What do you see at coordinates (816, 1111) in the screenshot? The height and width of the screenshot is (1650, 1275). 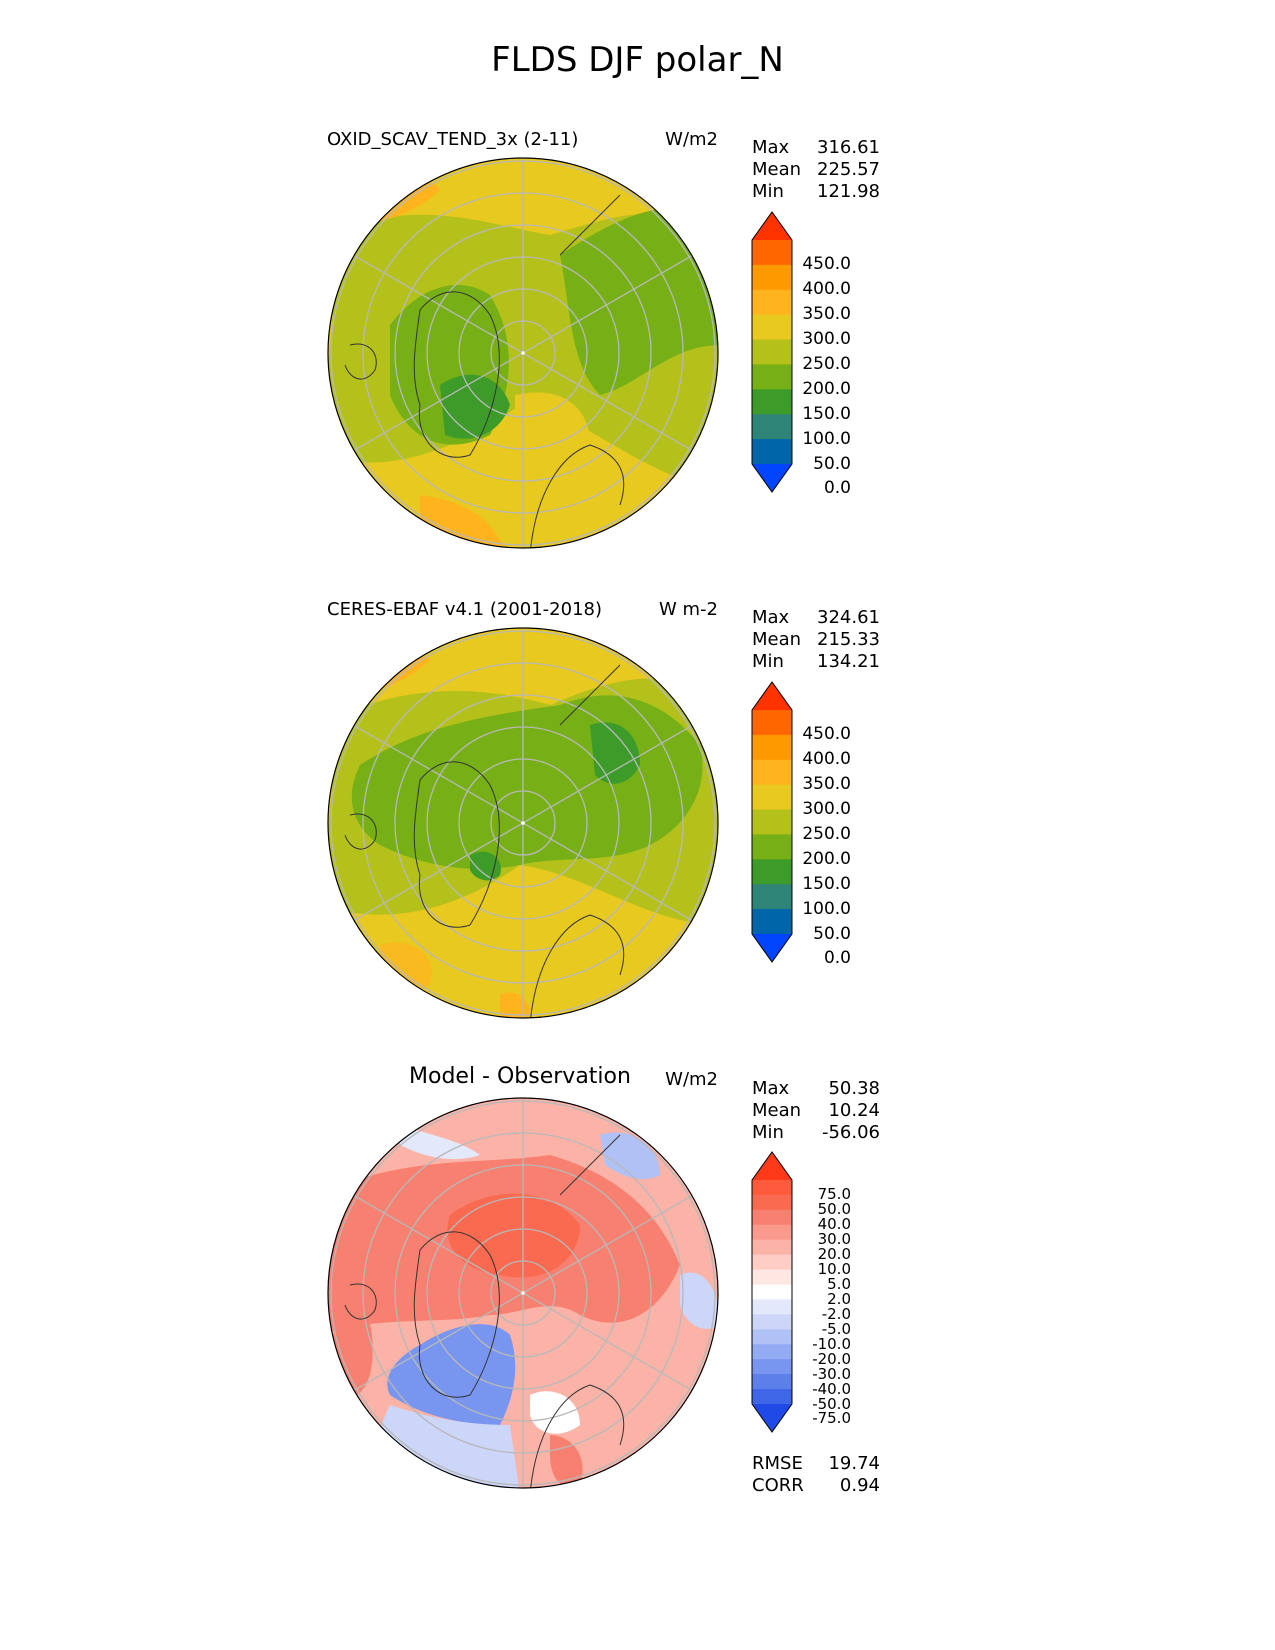 I see `stats-diff: Max 50.38 Mean 10.24 Min -56.06` at bounding box center [816, 1111].